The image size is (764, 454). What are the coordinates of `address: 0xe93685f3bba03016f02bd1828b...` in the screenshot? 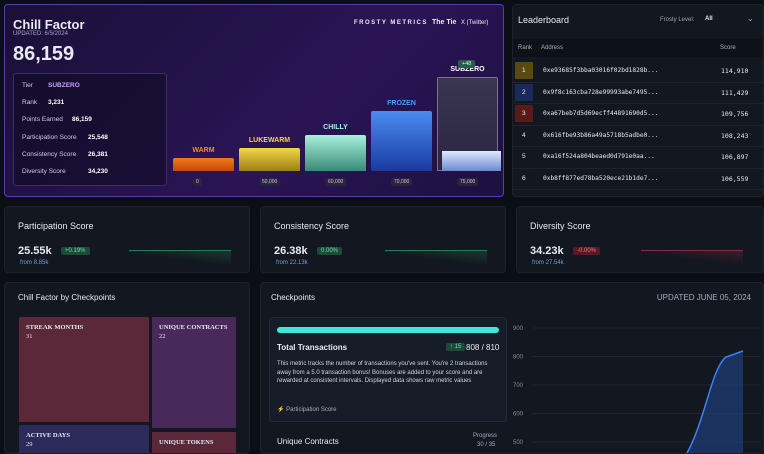 It's located at (601, 70).